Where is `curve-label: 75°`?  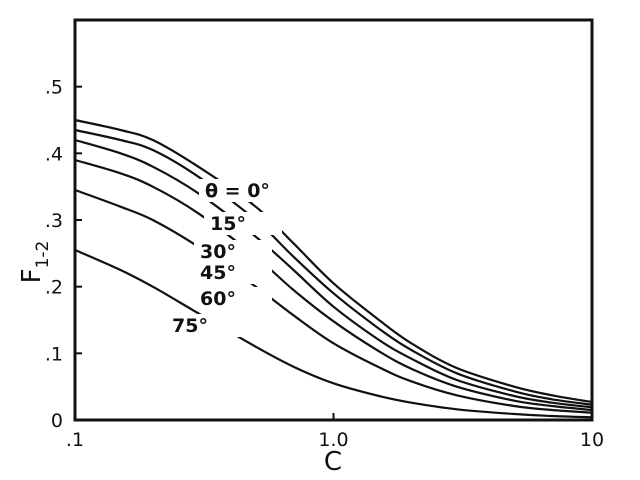
curve-label: 75° is located at coordinates (190, 326).